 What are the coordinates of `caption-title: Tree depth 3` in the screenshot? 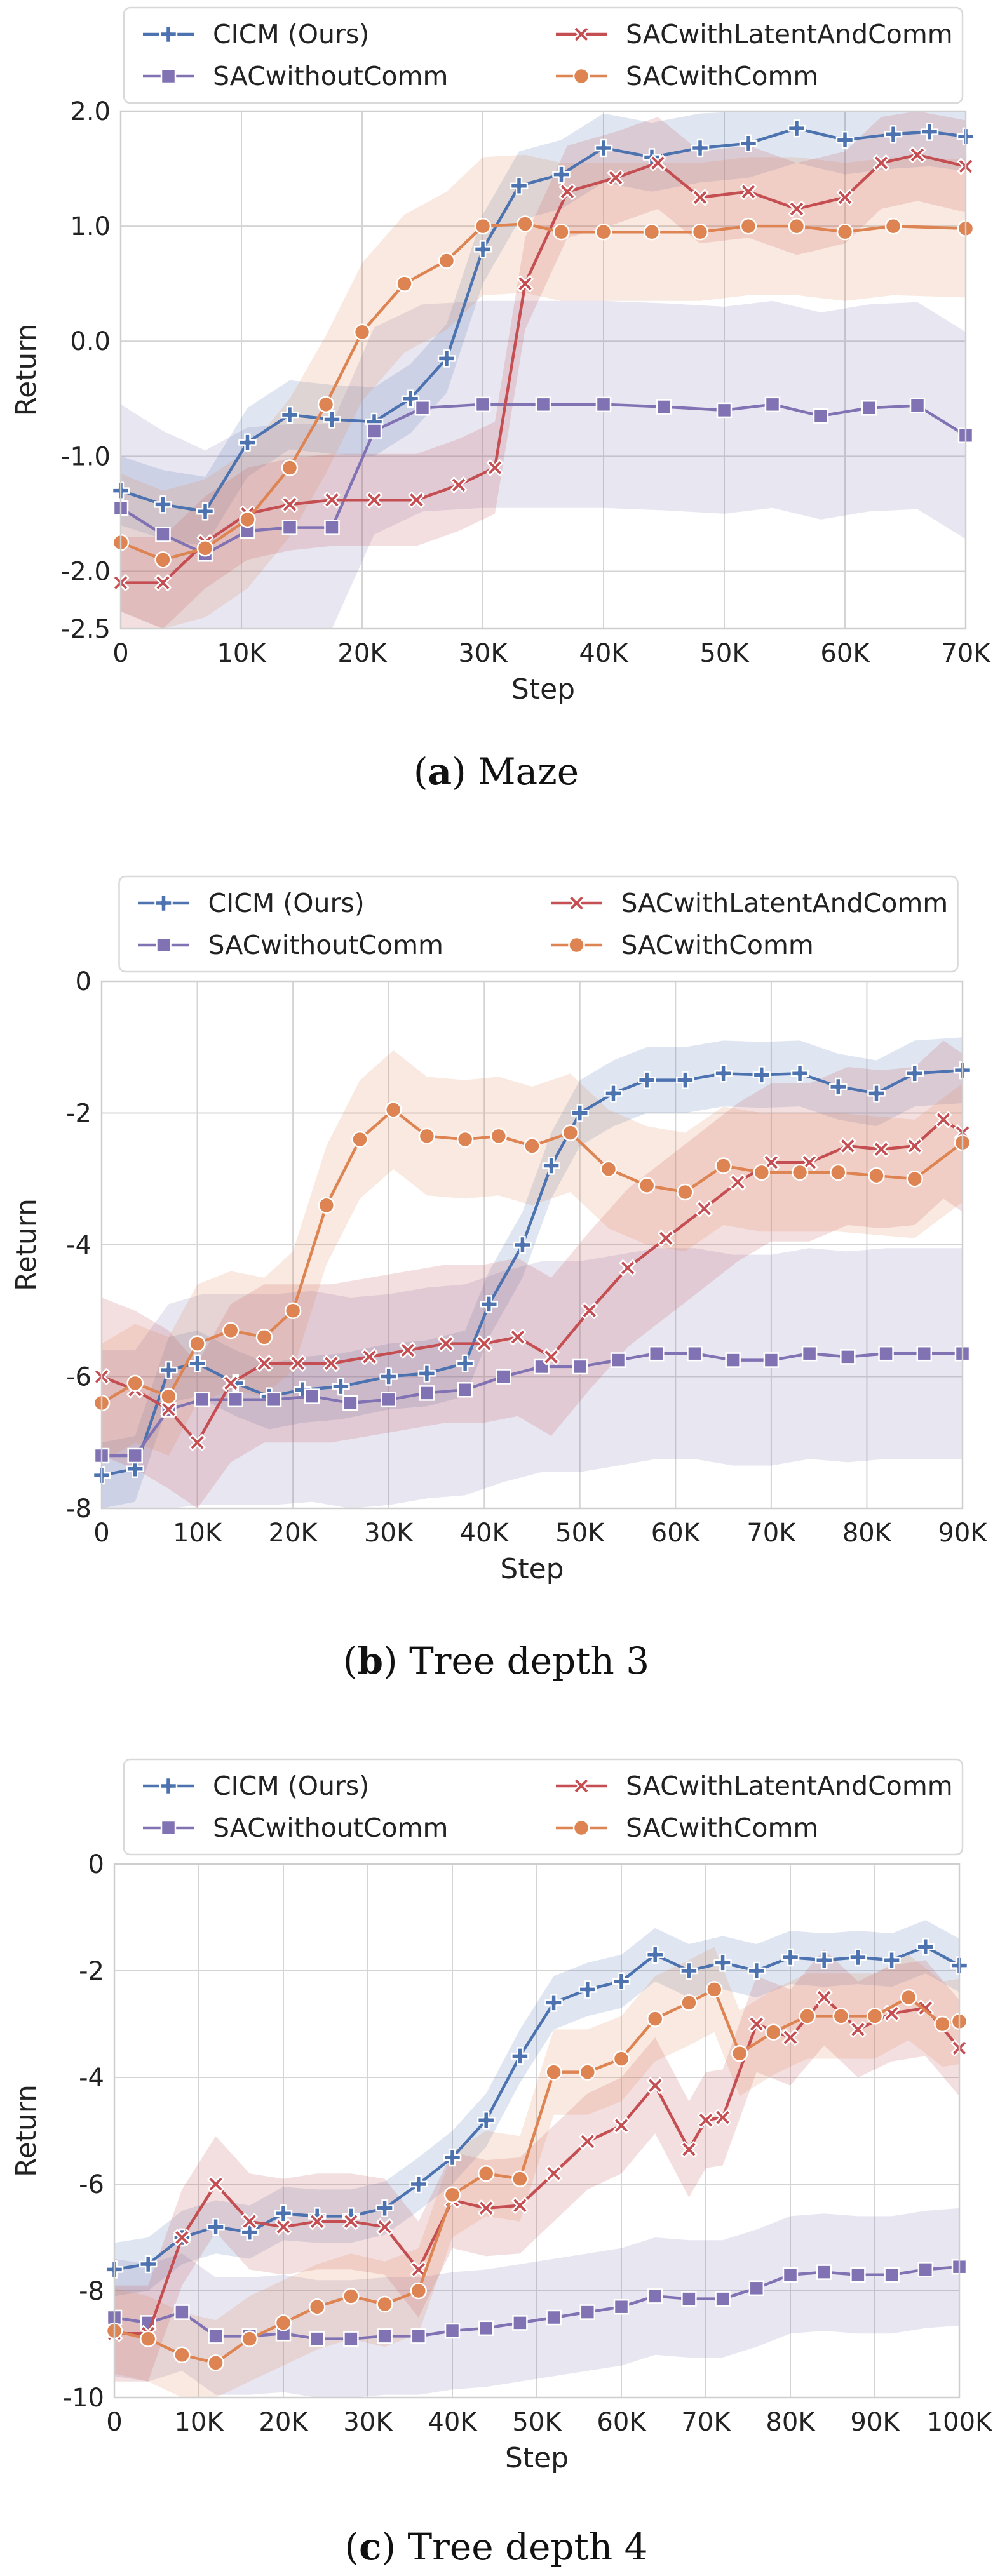 It's located at (524, 1660).